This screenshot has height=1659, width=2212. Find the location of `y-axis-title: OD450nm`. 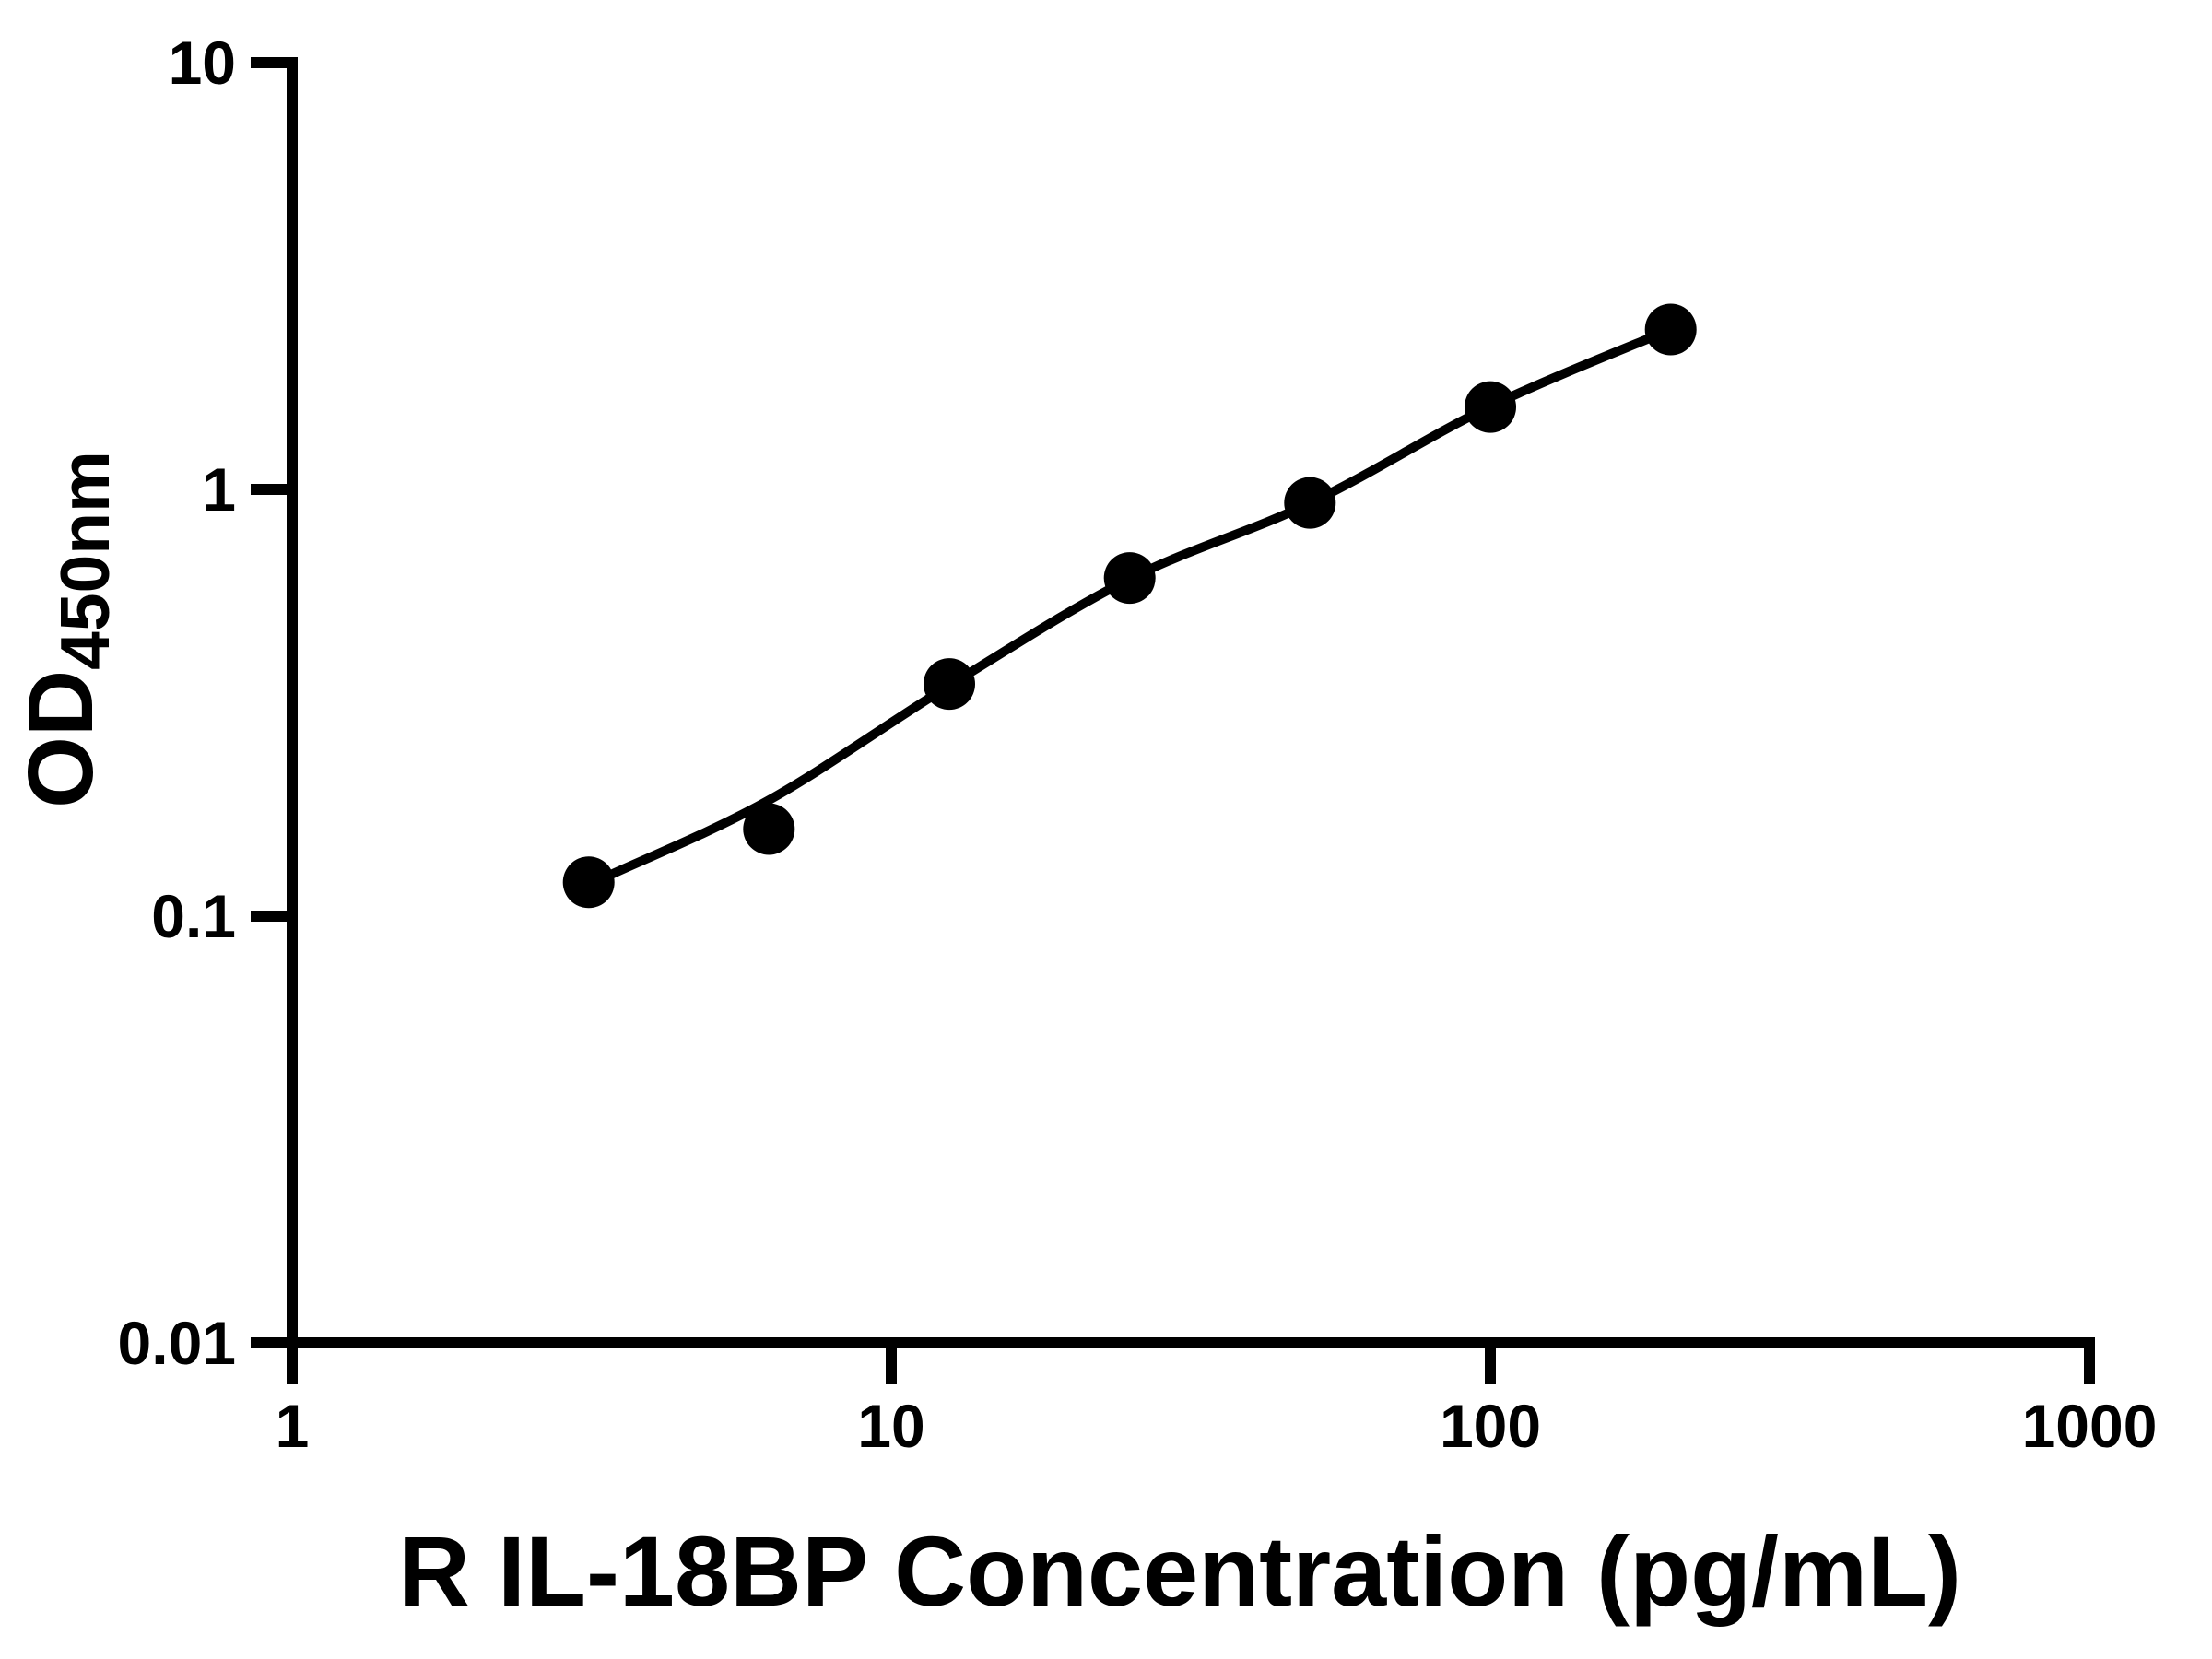

y-axis-title: OD450nm is located at coordinates (66, 629).